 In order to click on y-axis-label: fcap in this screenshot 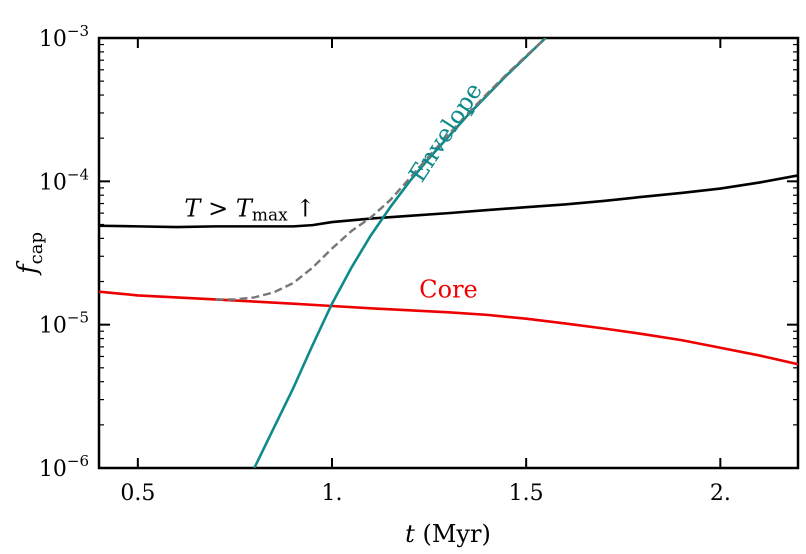, I will do `click(30, 254)`.